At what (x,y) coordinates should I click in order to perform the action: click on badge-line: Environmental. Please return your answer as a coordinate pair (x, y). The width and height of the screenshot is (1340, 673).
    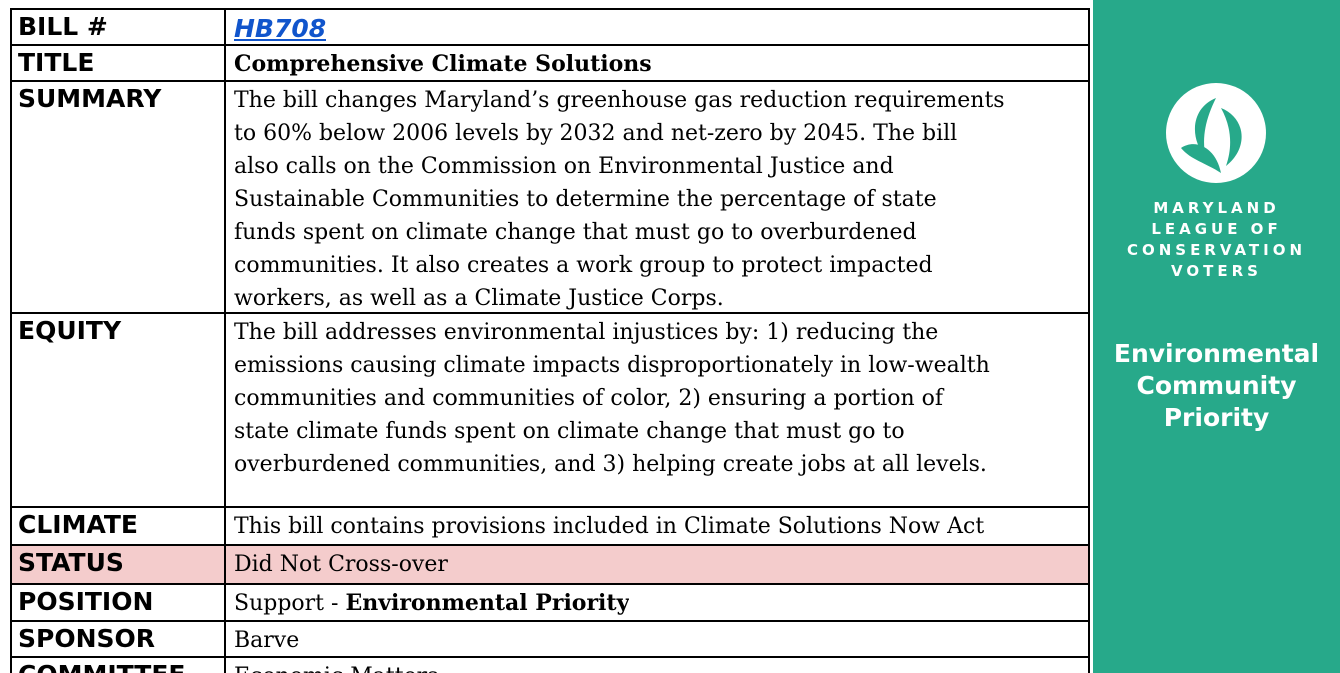
    Looking at the image, I should click on (1216, 353).